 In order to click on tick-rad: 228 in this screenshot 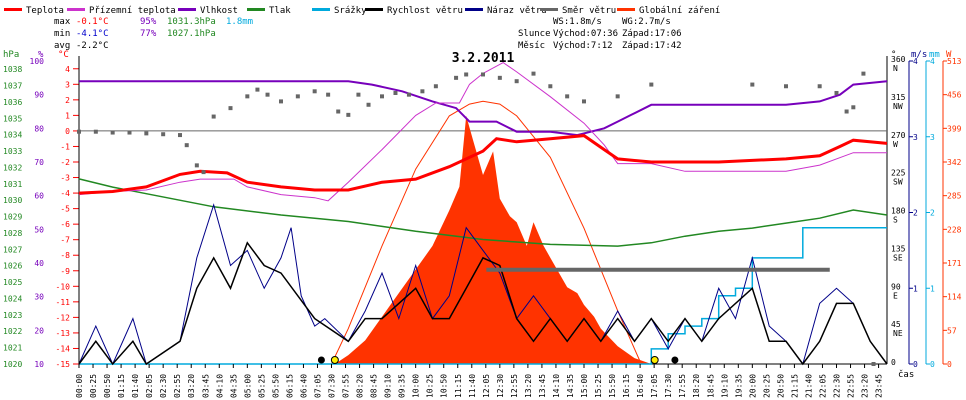, I will do `click(954, 229)`.